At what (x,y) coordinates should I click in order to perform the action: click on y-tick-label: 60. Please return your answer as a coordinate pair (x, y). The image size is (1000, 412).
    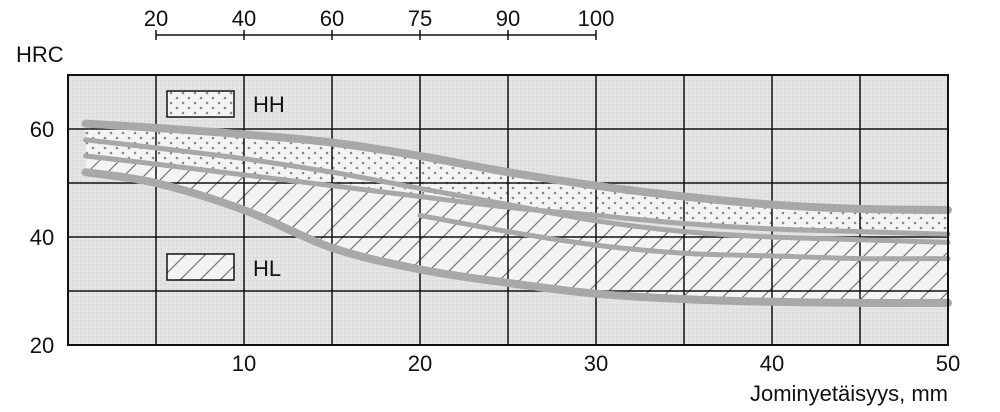
    Looking at the image, I should click on (42, 129).